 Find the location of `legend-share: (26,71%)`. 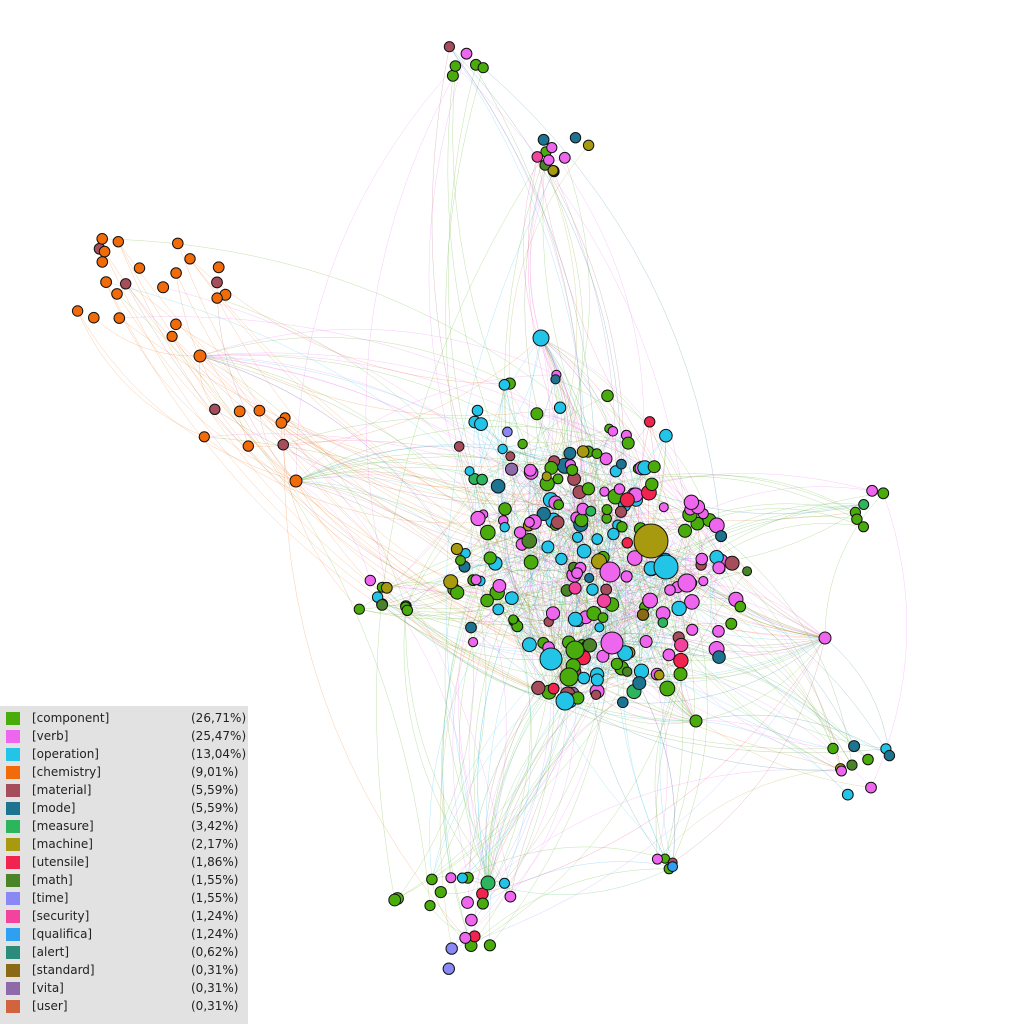

legend-share: (26,71%) is located at coordinates (219, 718).